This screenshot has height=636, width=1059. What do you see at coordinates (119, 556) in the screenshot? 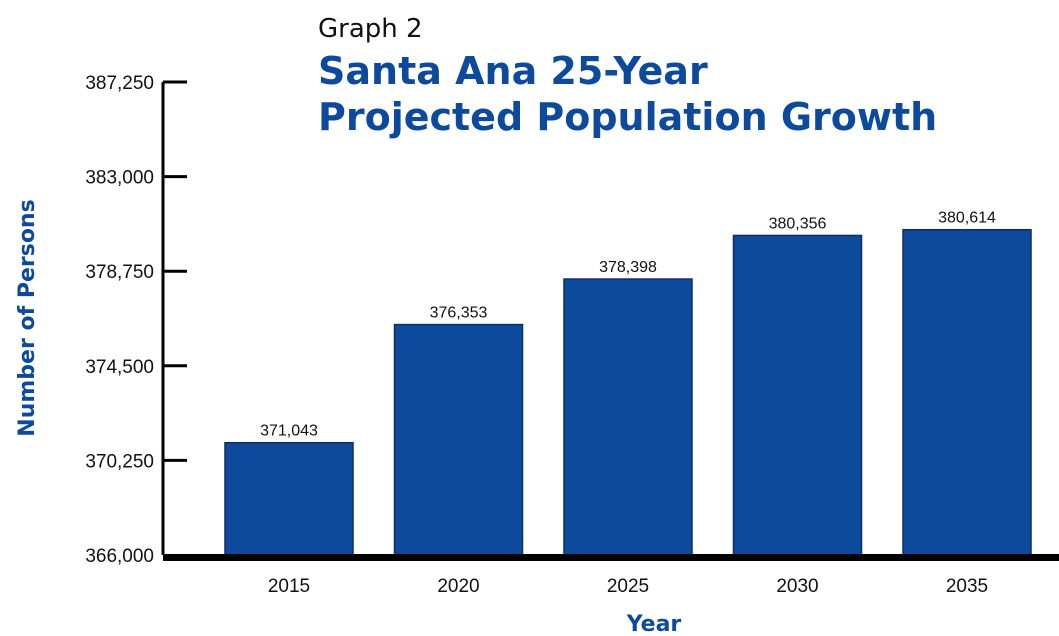
I see `y-tick-label: 366,000` at bounding box center [119, 556].